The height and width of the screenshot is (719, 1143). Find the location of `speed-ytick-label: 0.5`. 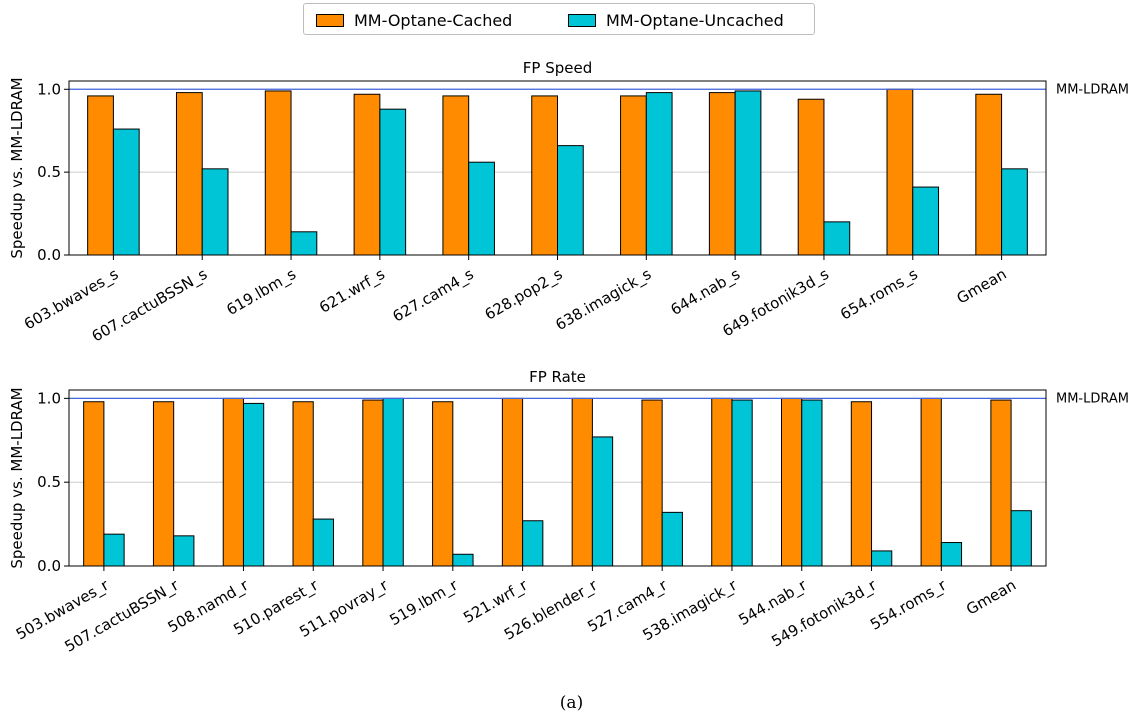

speed-ytick-label: 0.5 is located at coordinates (49, 172).